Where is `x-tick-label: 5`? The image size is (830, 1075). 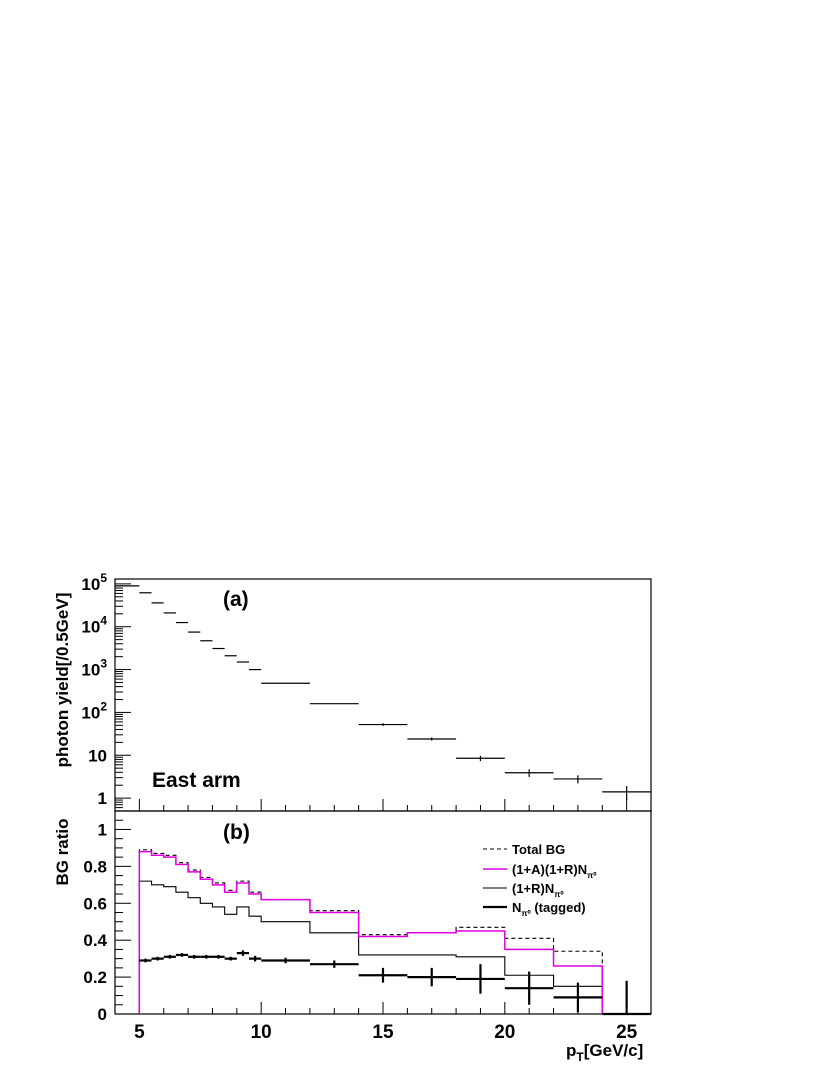 x-tick-label: 5 is located at coordinates (139, 1032).